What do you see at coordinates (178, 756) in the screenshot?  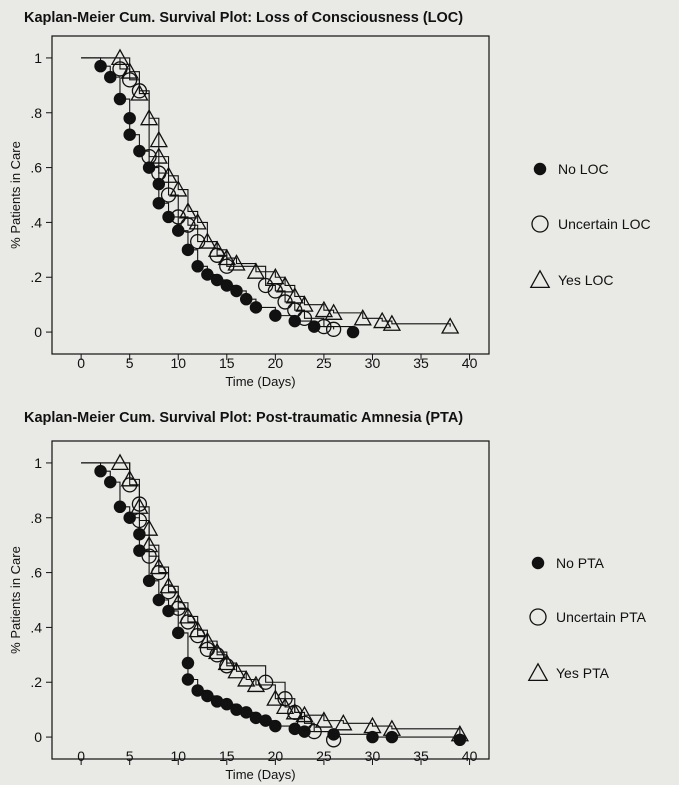 I see `x-tick-label: 10` at bounding box center [178, 756].